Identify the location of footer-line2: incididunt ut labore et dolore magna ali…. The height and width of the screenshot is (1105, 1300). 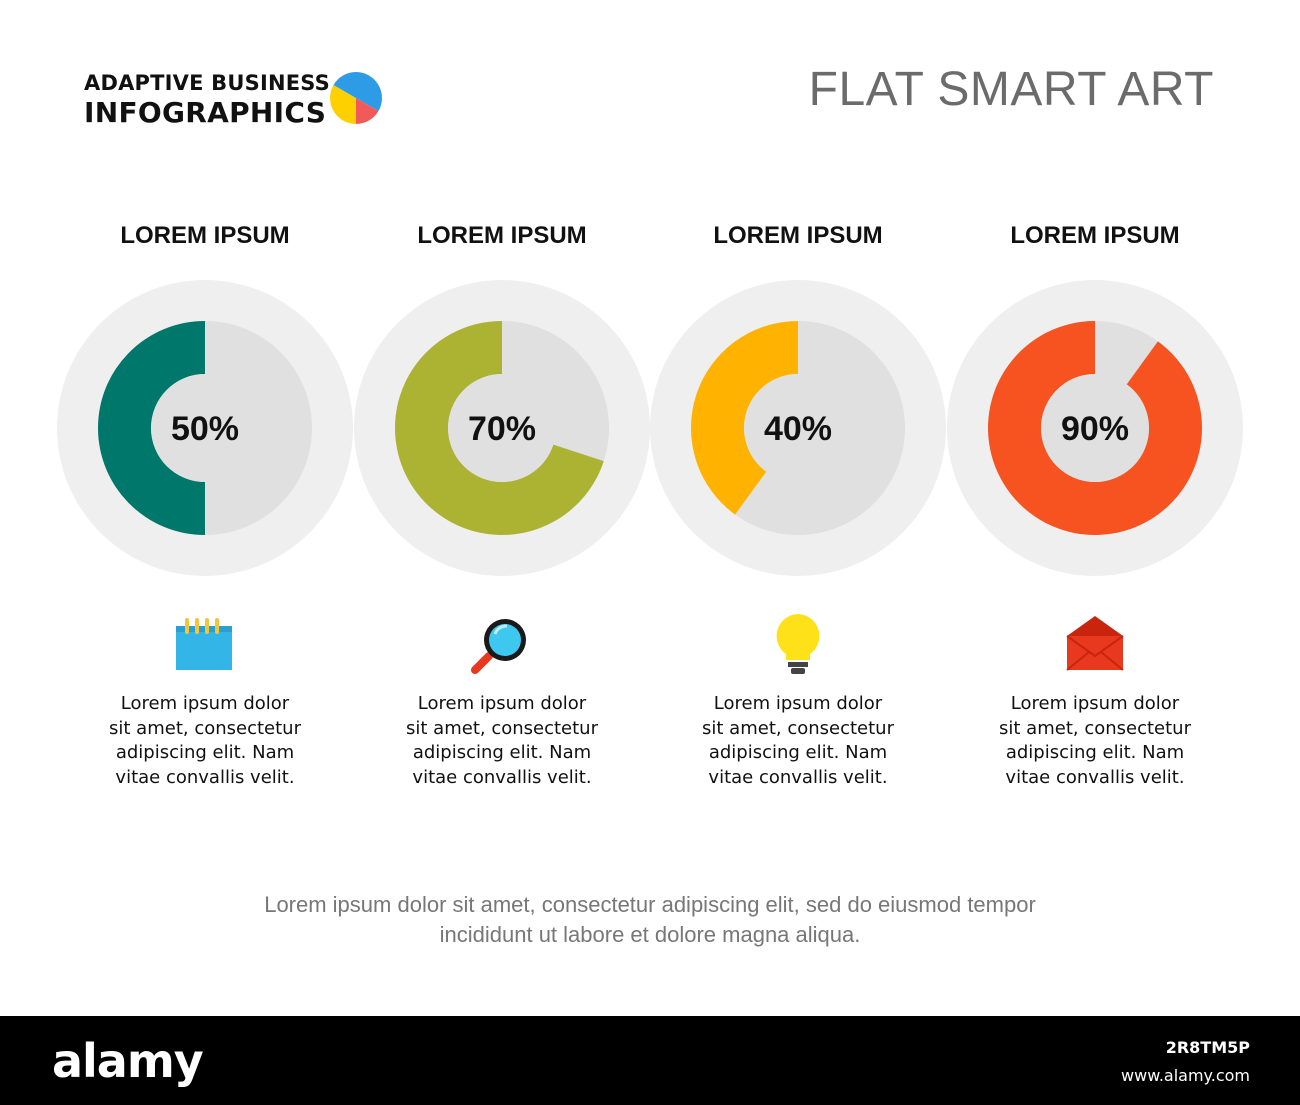
(650, 934).